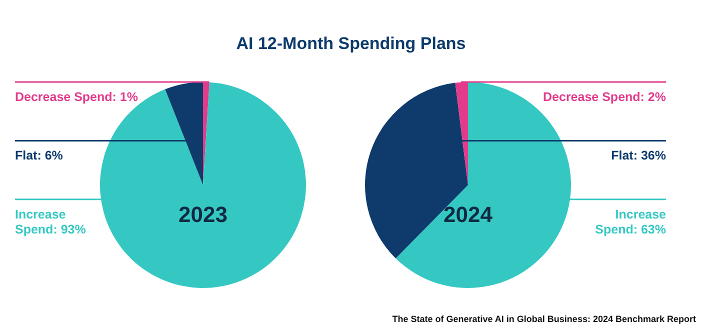 This screenshot has width=702, height=336. I want to click on slice-label: Decrease Spend: 2%, so click(604, 97).